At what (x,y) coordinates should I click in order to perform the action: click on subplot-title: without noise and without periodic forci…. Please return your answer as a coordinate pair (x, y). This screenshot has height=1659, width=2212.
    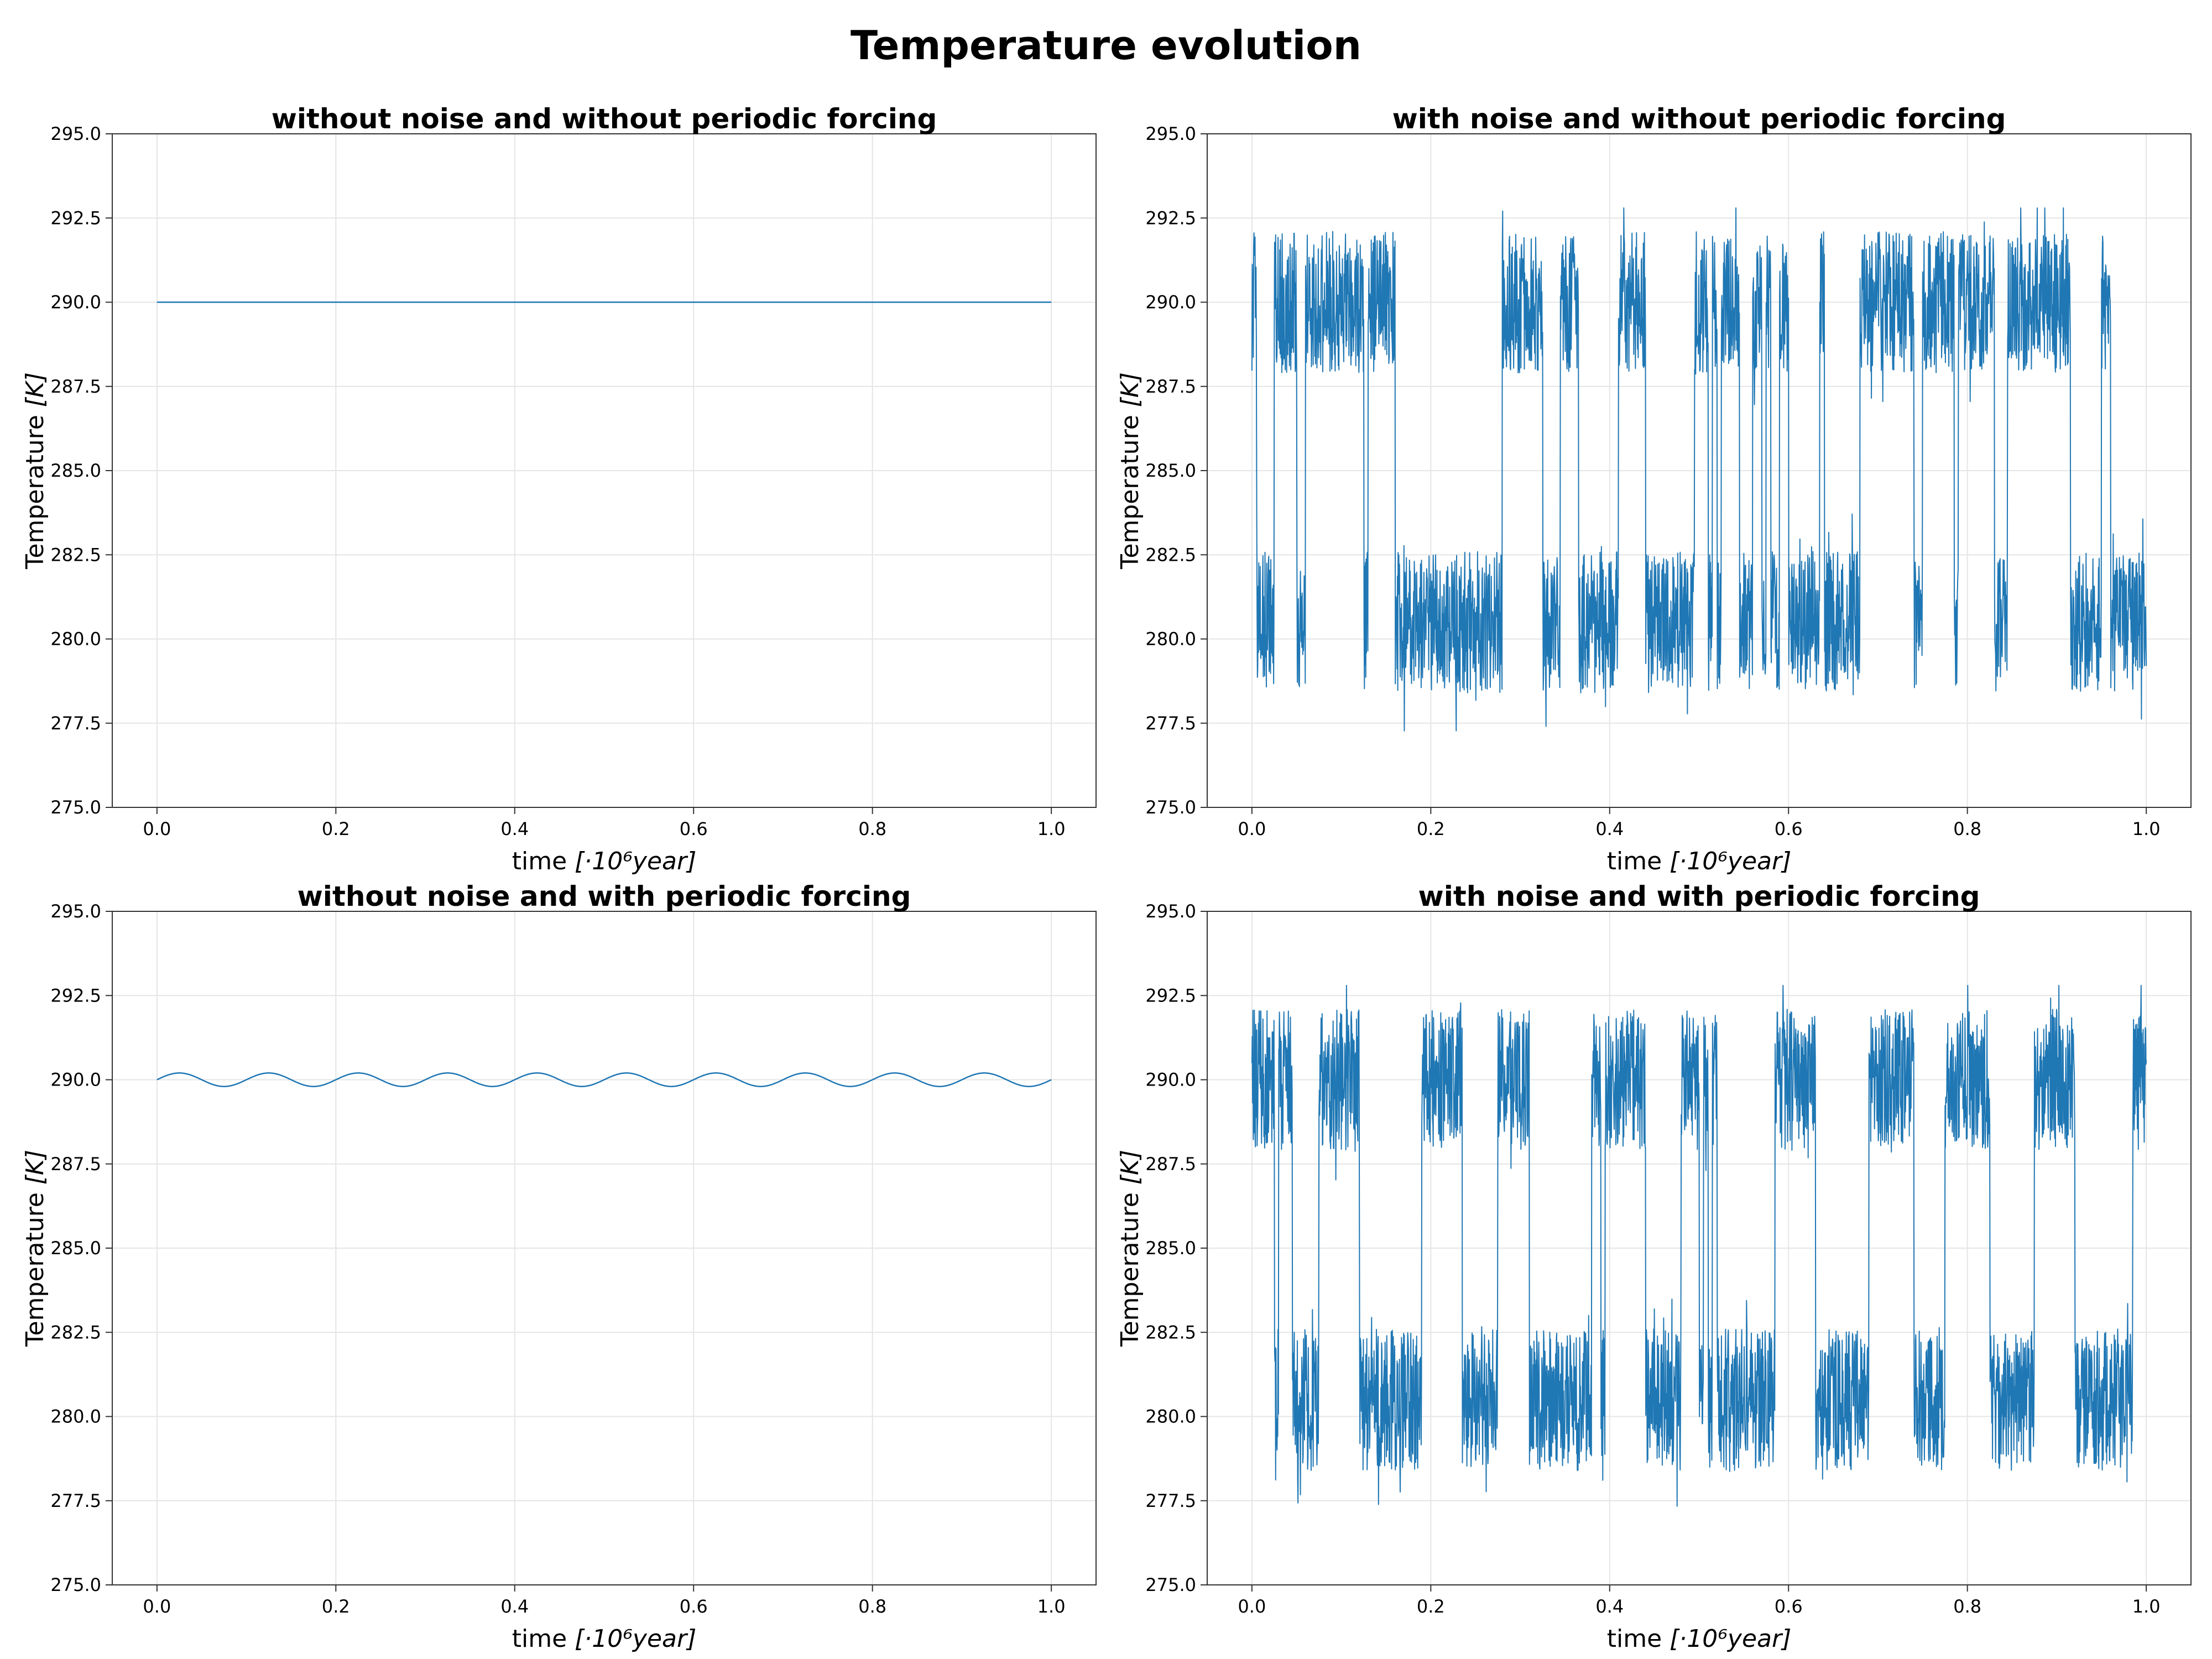
    Looking at the image, I should click on (604, 119).